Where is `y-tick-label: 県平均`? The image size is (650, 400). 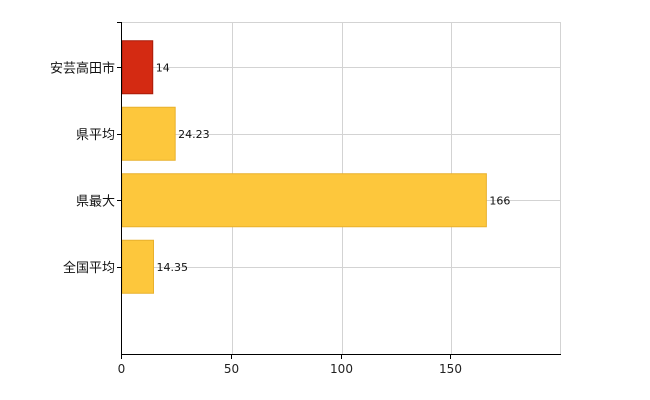
y-tick-label: 県平均 is located at coordinates (95, 135).